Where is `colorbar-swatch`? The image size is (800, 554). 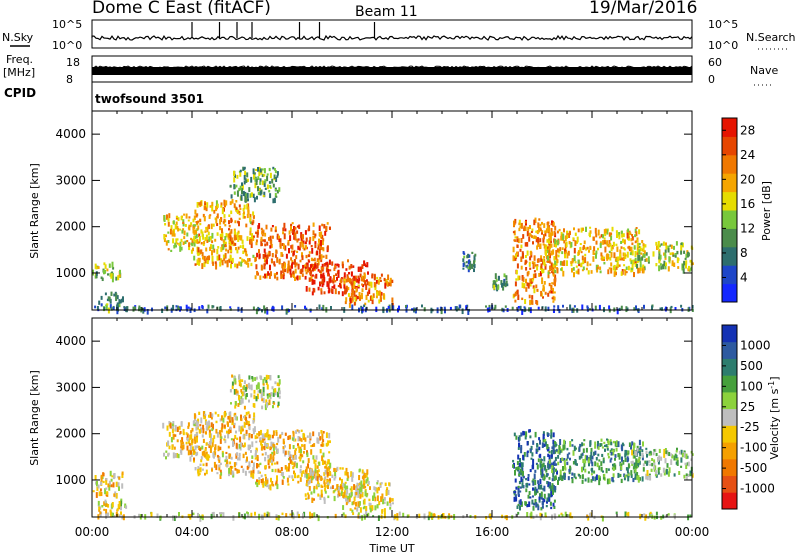 colorbar-swatch is located at coordinates (729, 146).